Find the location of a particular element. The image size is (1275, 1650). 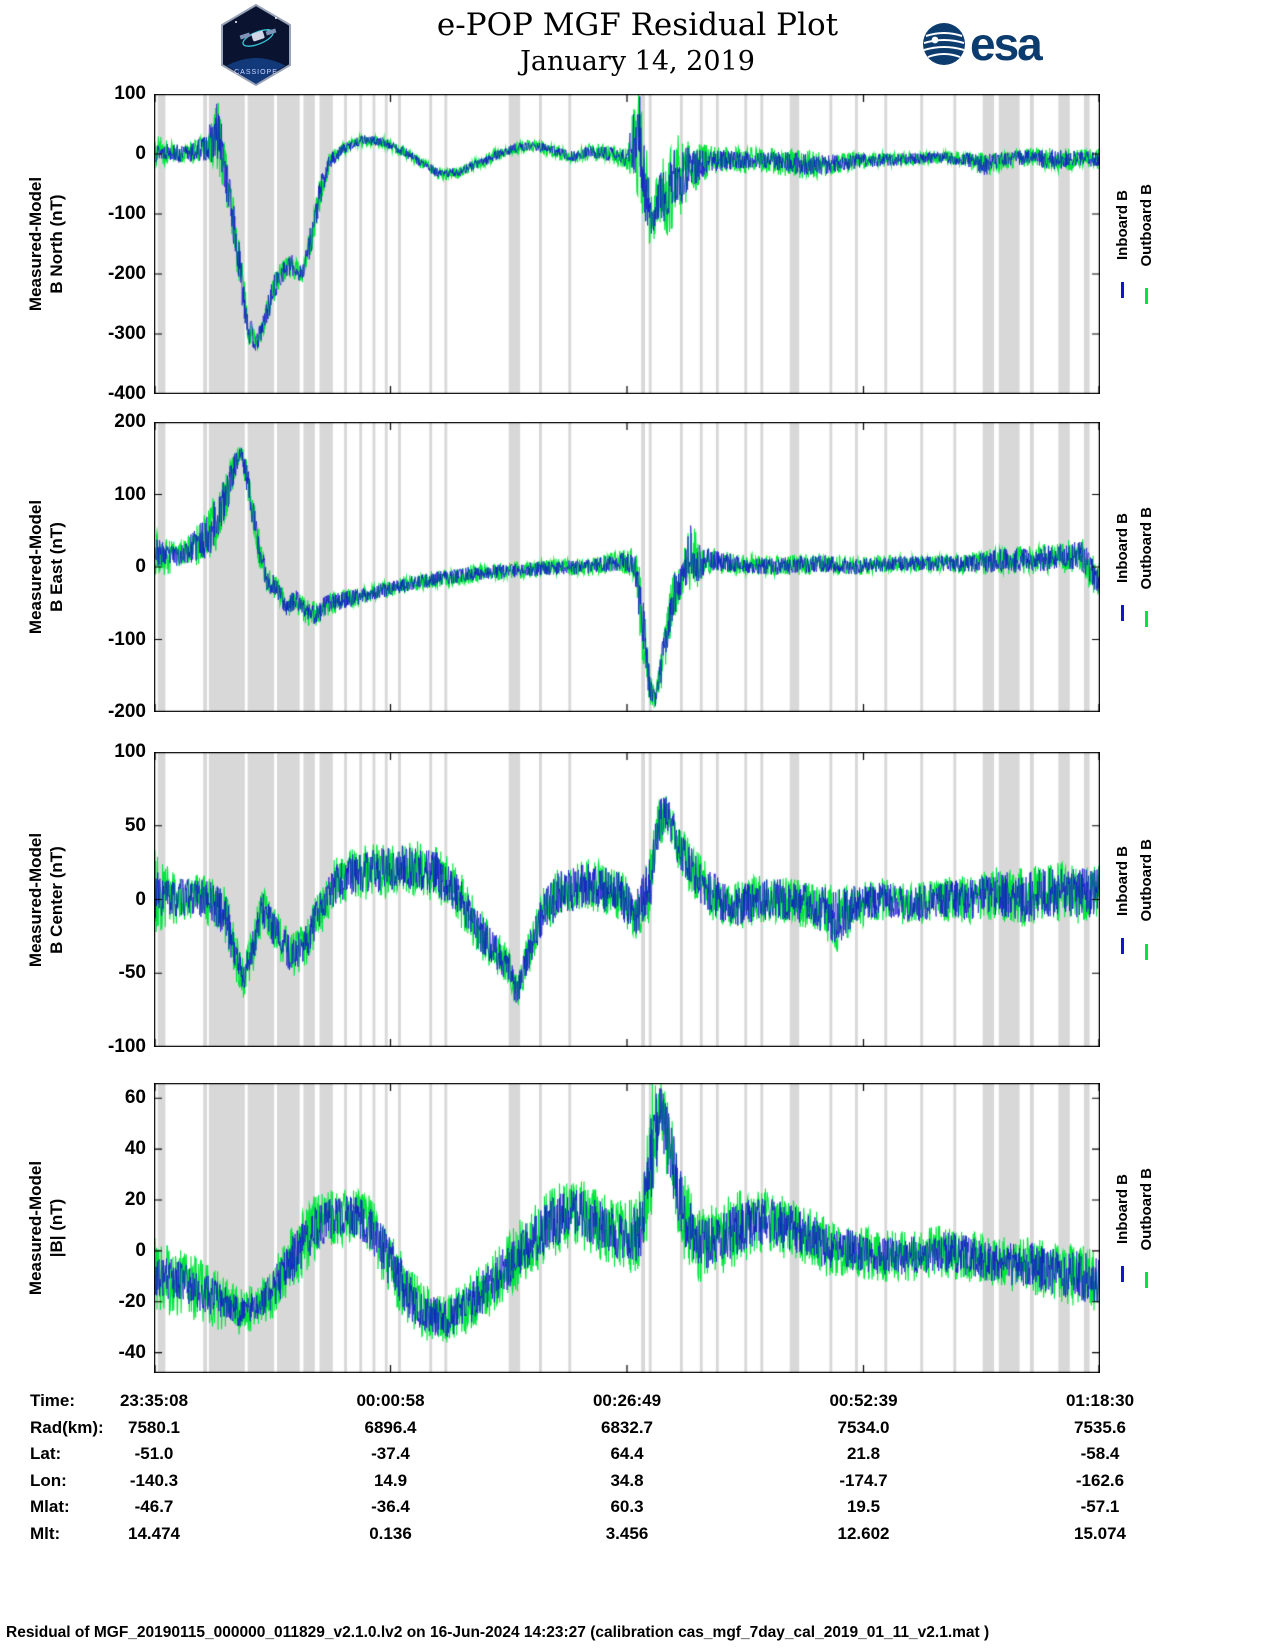

y-tick-labels: 200 100 0 -100 -200 is located at coordinates (123, 566).